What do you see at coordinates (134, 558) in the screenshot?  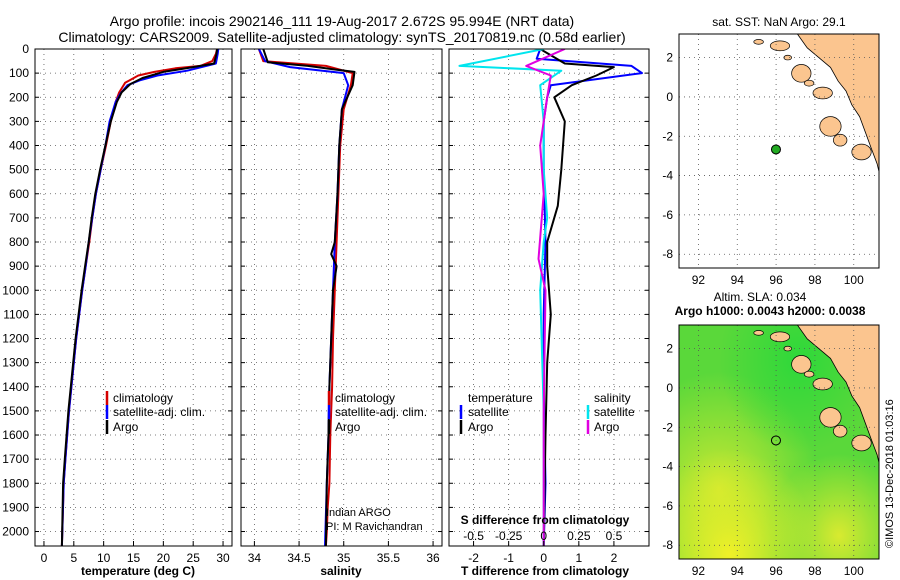 I see `x-tick-label: 15` at bounding box center [134, 558].